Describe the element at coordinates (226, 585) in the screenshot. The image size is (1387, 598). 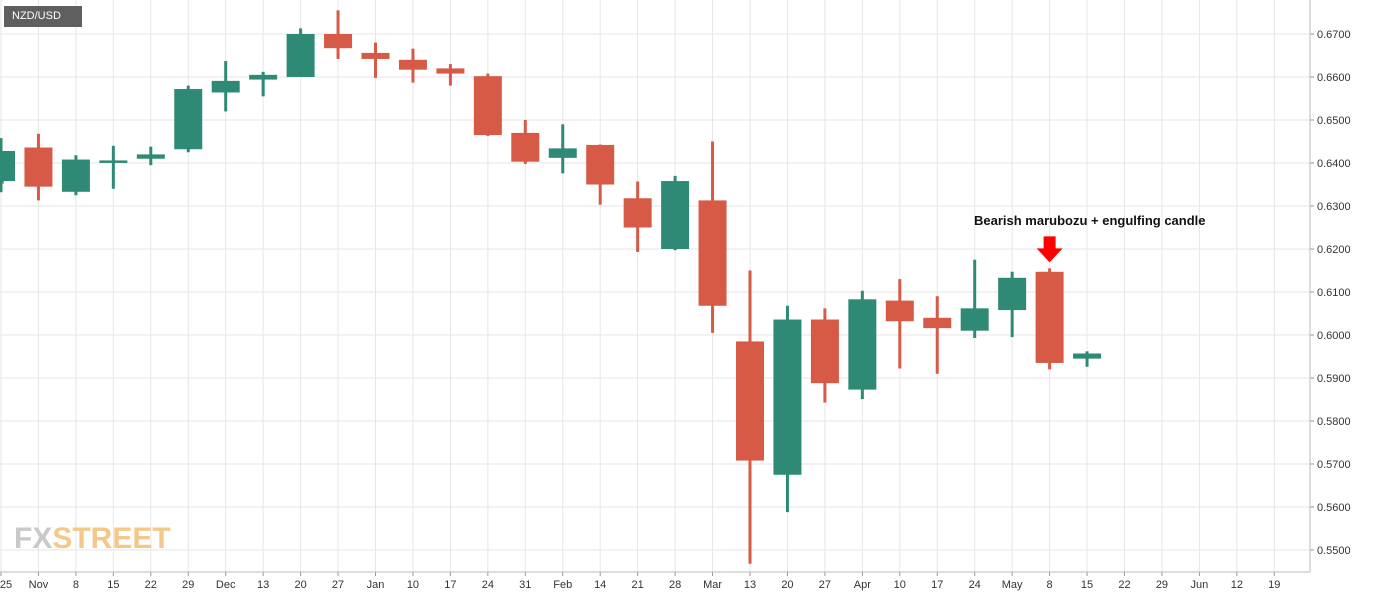
I see `x-tick-label: Dec` at that location.